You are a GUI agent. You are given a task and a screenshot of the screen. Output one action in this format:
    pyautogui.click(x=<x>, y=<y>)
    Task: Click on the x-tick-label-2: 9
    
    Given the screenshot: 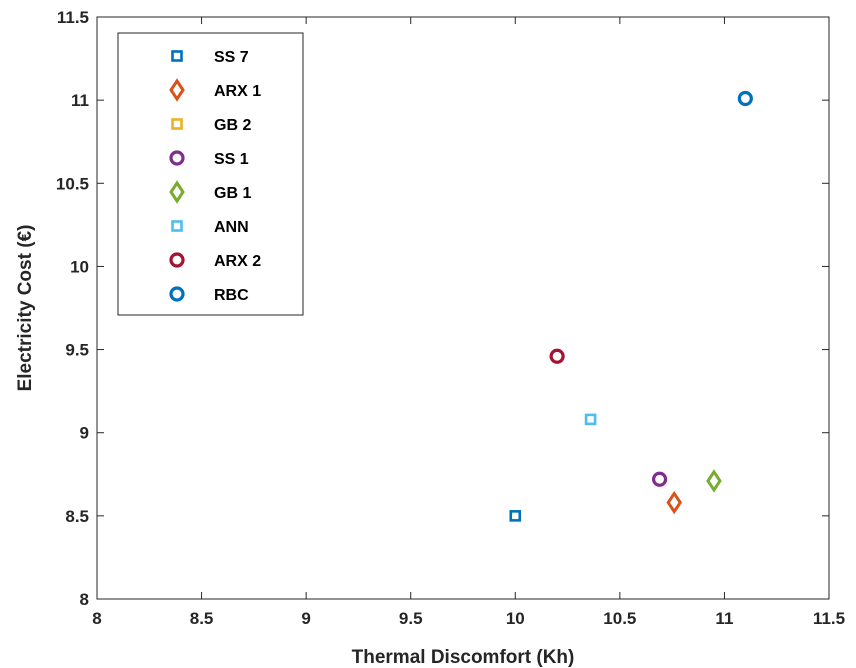 What is the action you would take?
    pyautogui.click(x=305, y=618)
    